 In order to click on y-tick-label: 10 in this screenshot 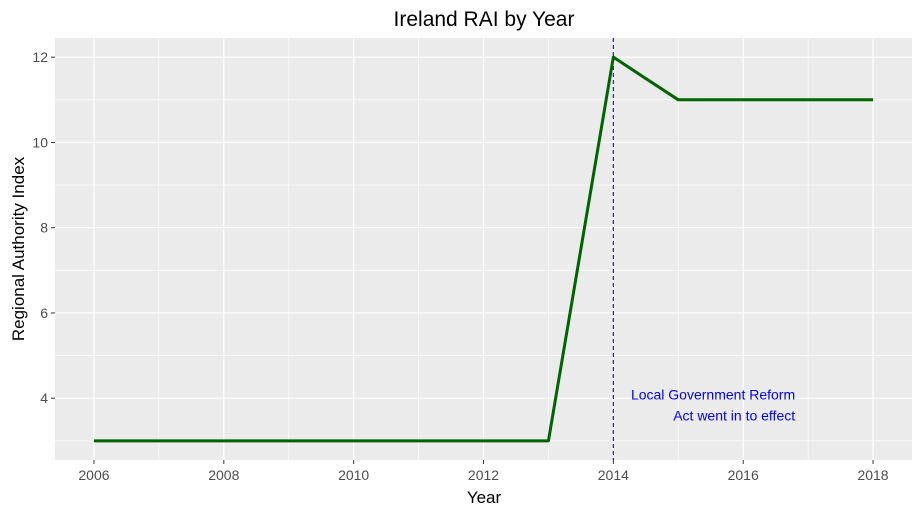, I will do `click(40, 142)`.